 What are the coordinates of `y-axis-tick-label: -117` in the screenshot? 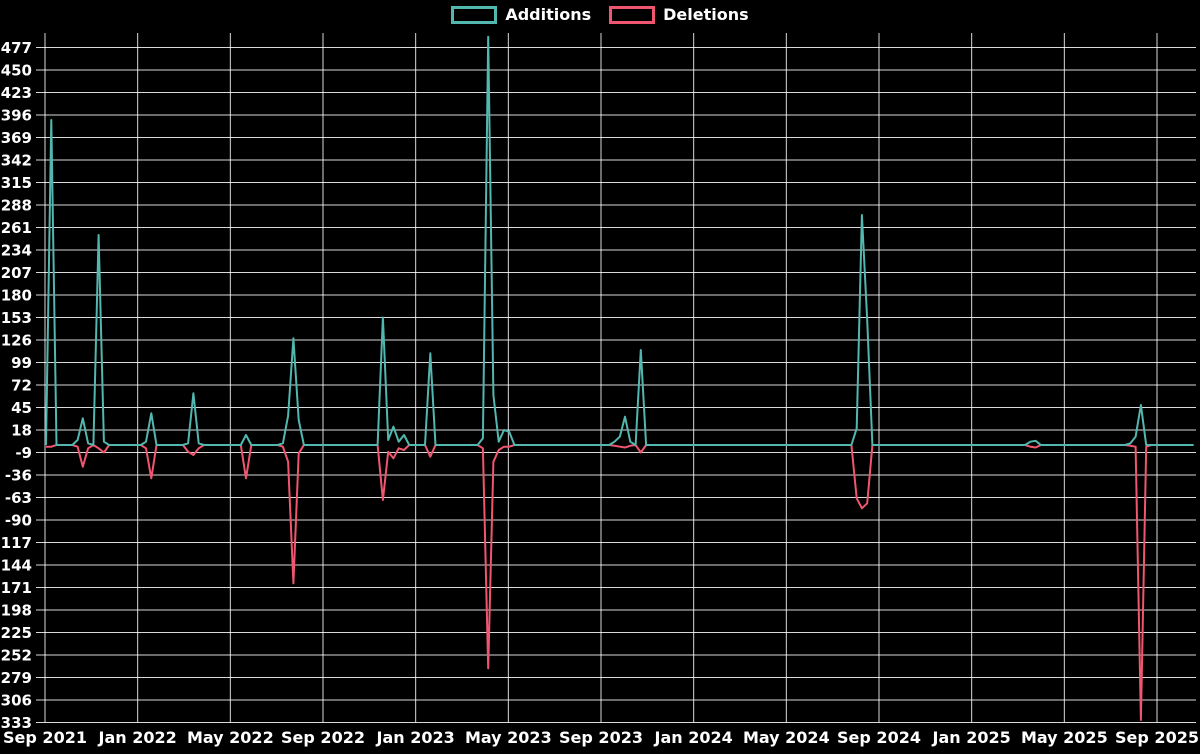 It's located at (16, 543).